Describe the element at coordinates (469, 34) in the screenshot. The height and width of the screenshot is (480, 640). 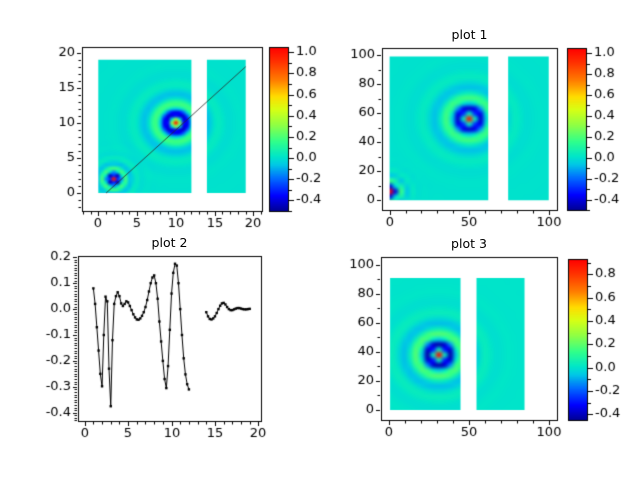
I see `subplot-title-plot-1: plot 1` at that location.